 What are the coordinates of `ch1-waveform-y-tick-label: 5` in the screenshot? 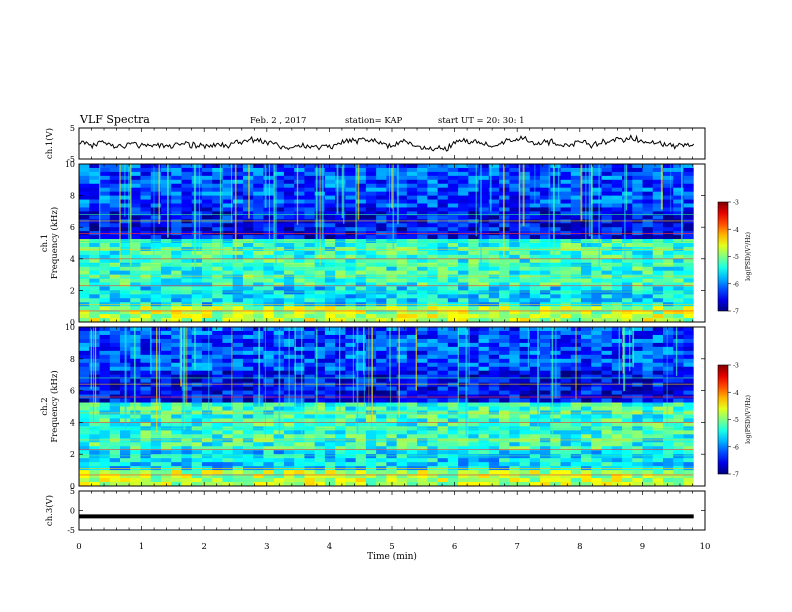 It's located at (72, 128).